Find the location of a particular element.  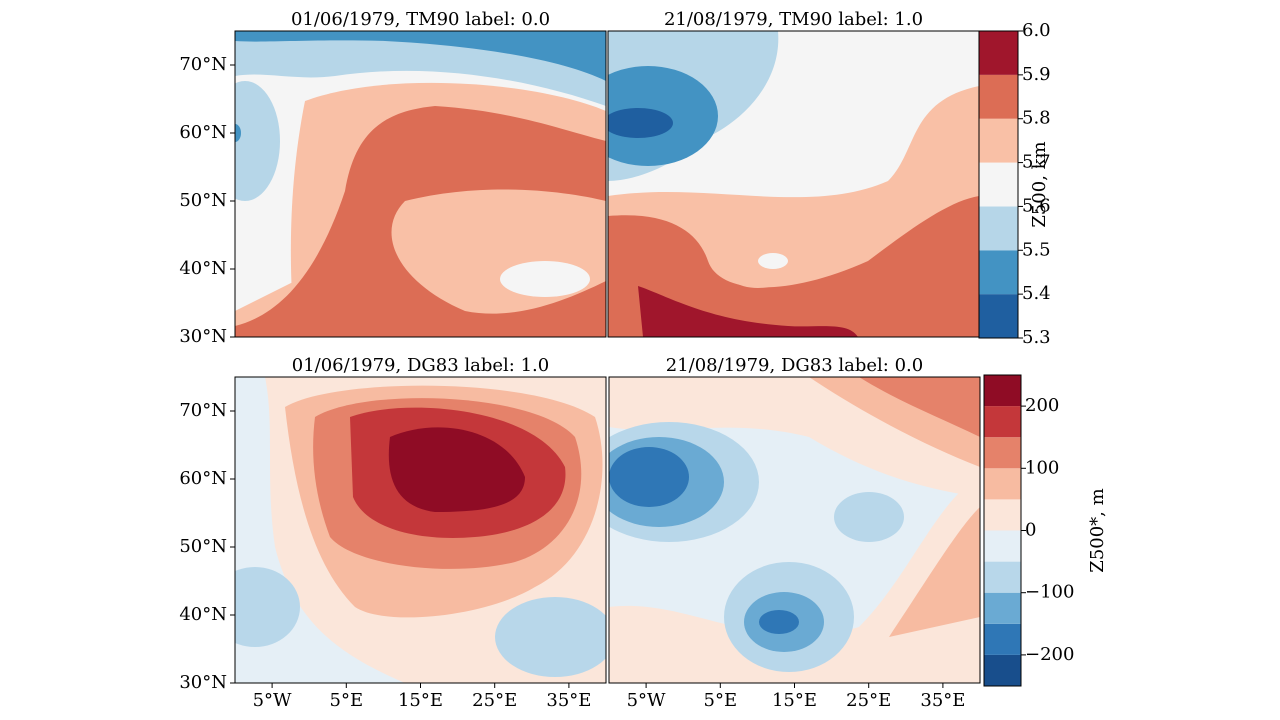

colorbar-tick-label: 5.6 is located at coordinates (1036, 205).